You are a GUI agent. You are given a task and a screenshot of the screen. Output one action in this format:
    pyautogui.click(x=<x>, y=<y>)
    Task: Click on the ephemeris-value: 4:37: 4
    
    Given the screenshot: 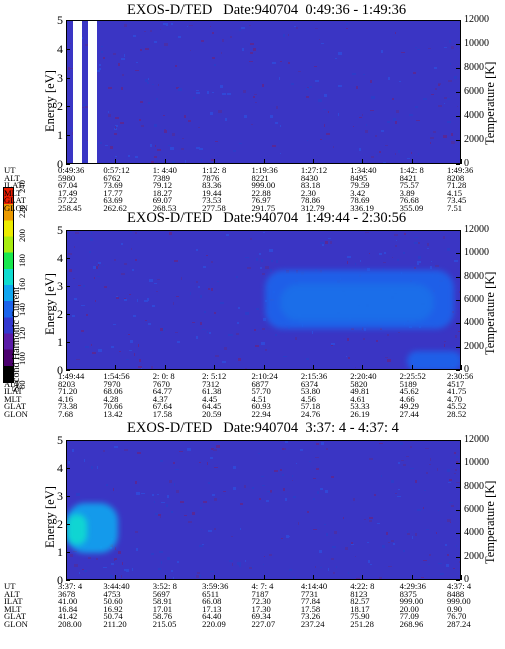 What is the action you would take?
    pyautogui.click(x=459, y=586)
    